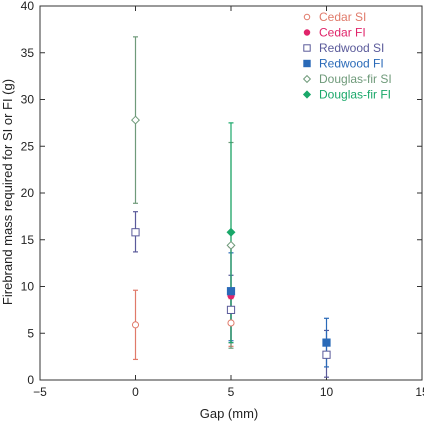 This screenshot has height=428, width=424. What do you see at coordinates (30, 333) in the screenshot?
I see `y-tick-label: 5` at bounding box center [30, 333].